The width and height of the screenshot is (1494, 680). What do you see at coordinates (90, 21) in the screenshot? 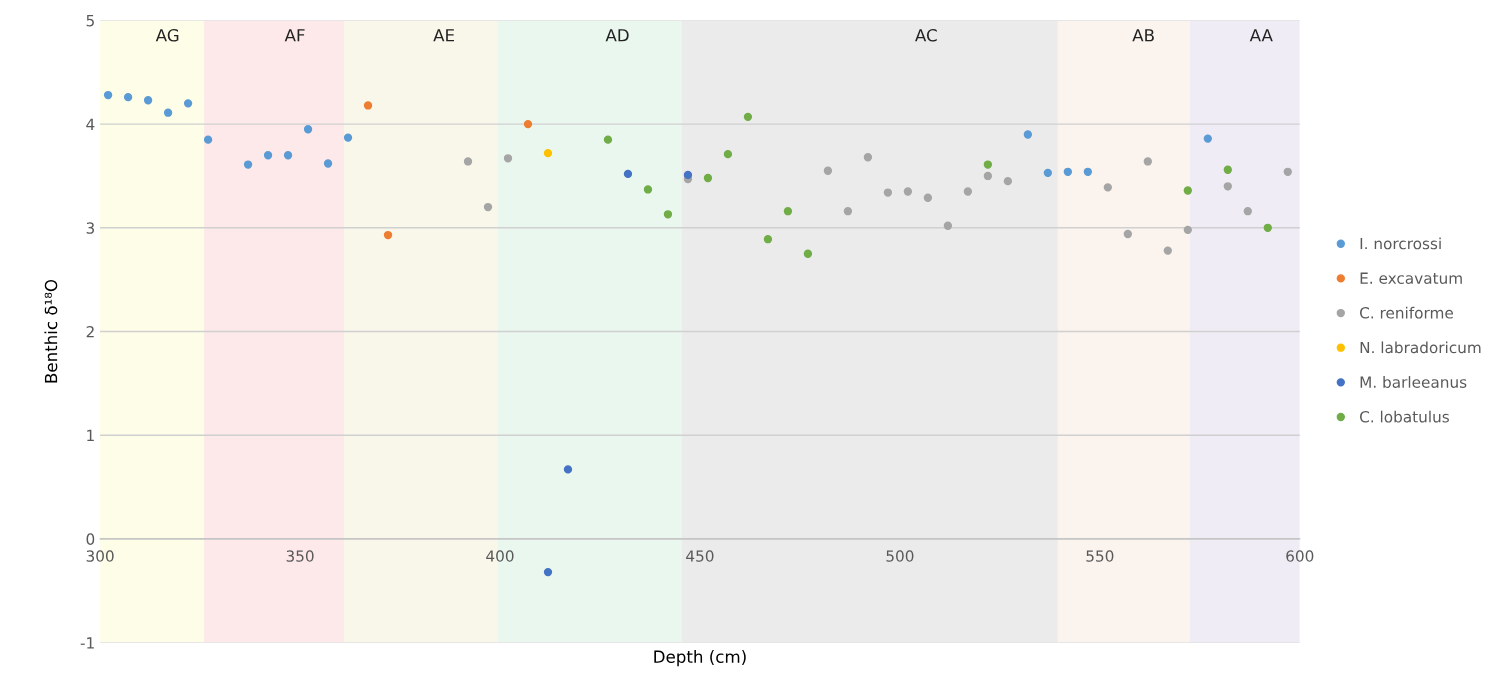
I see `y-tick-label: 5` at bounding box center [90, 21].